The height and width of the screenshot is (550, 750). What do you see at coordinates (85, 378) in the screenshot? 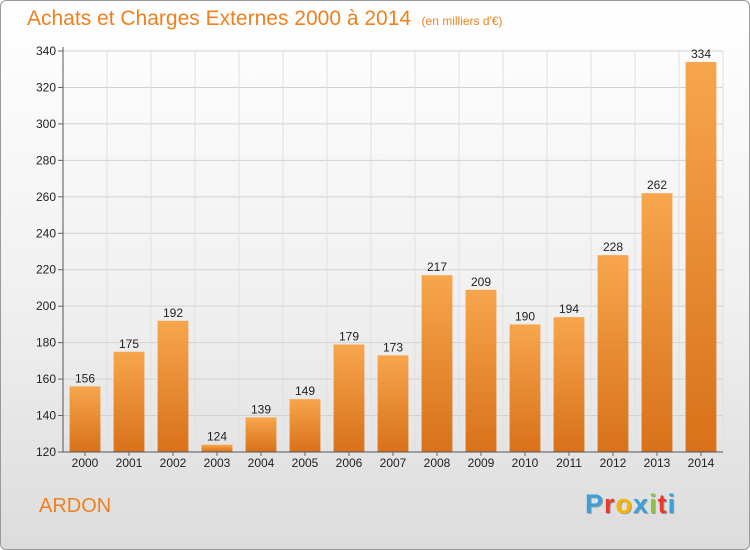
I see `data-label: 156` at bounding box center [85, 378].